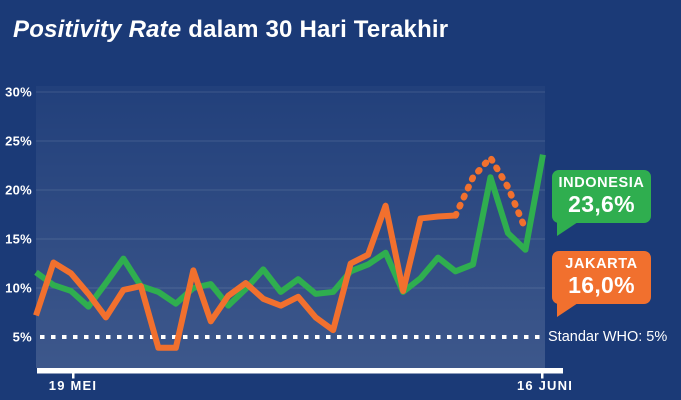 Image resolution: width=681 pixels, height=400 pixels. Describe the element at coordinates (18, 190) in the screenshot. I see `y-axis-label: 20%` at that location.